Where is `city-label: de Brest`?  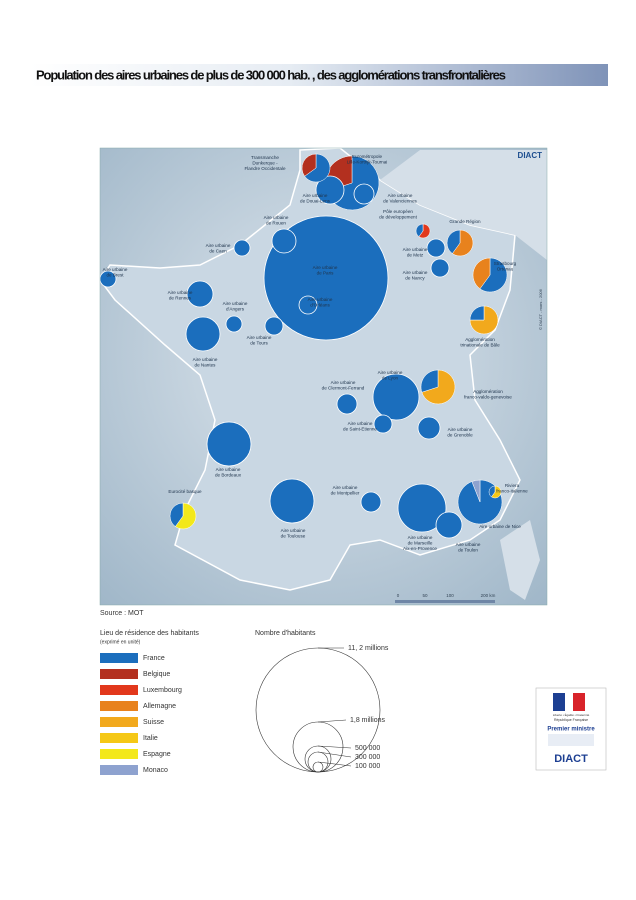
city-label: de Brest is located at coordinates (115, 275).